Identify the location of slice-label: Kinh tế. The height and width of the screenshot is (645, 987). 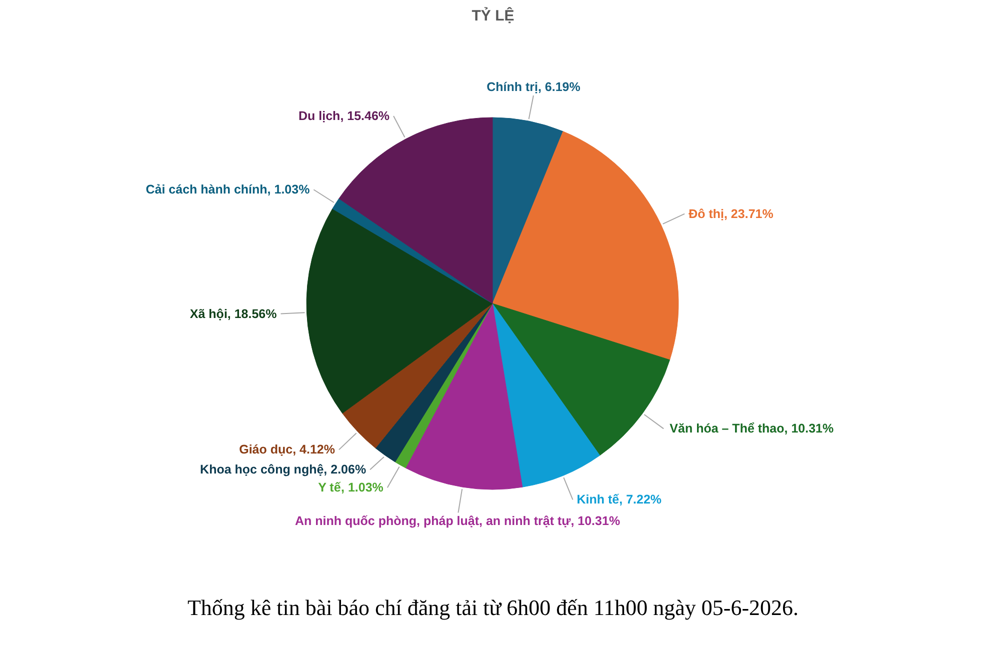
(598, 499).